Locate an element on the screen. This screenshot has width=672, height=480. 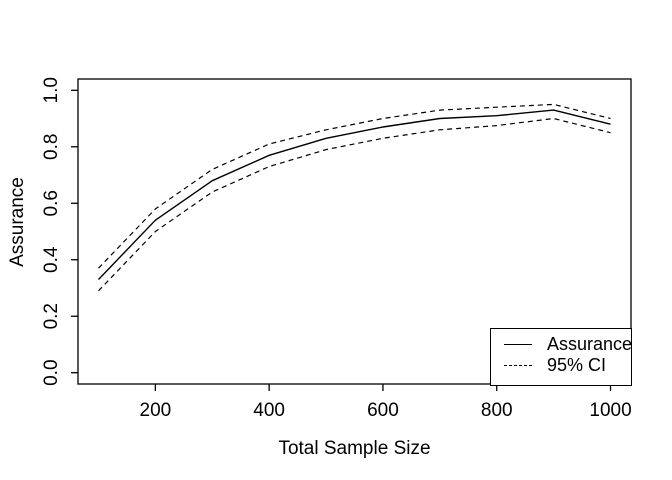
y-tick-label: 1.0 is located at coordinates (51, 90).